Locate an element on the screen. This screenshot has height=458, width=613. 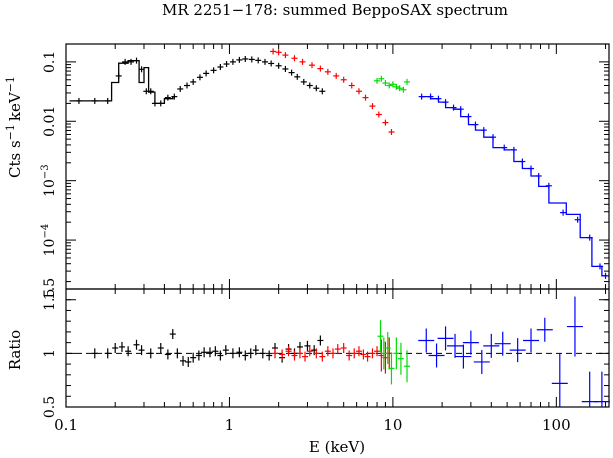
y-tick-label: 0.5 is located at coordinates (50, 407).